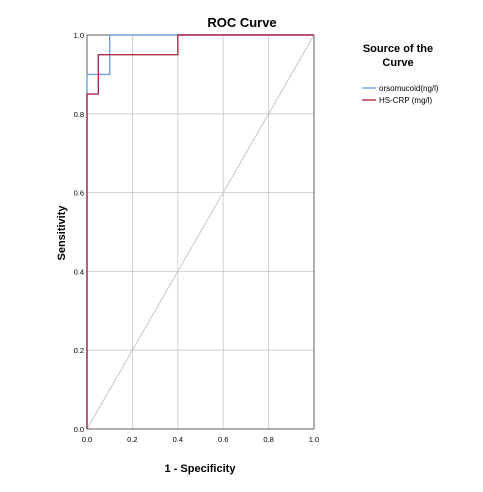 Image resolution: width=483 pixels, height=492 pixels. Describe the element at coordinates (79, 114) in the screenshot. I see `y-tick-label: 0.8` at that location.